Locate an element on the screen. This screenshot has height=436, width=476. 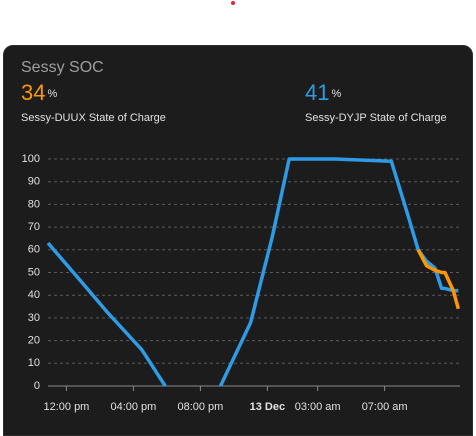
series-line is located at coordinates (438, 279).